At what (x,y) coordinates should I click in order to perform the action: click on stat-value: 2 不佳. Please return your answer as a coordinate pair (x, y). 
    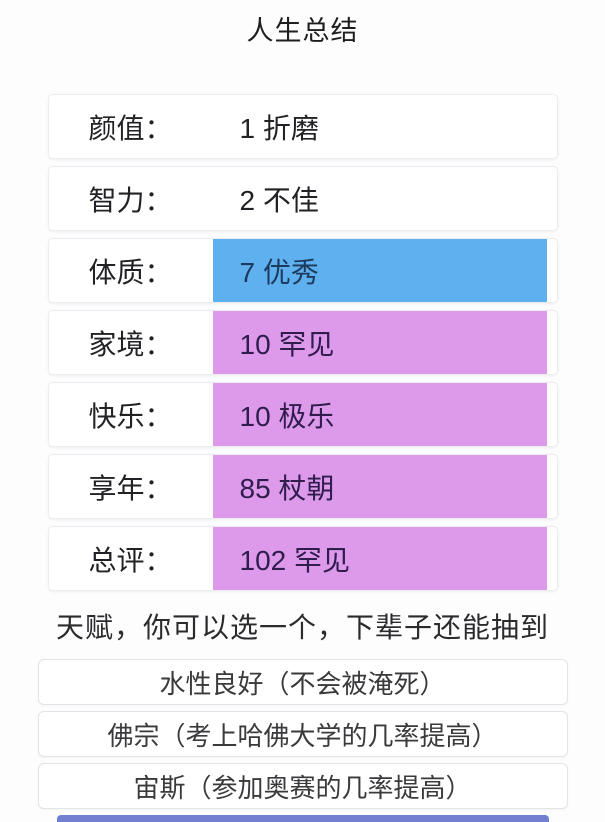
    Looking at the image, I should click on (279, 200).